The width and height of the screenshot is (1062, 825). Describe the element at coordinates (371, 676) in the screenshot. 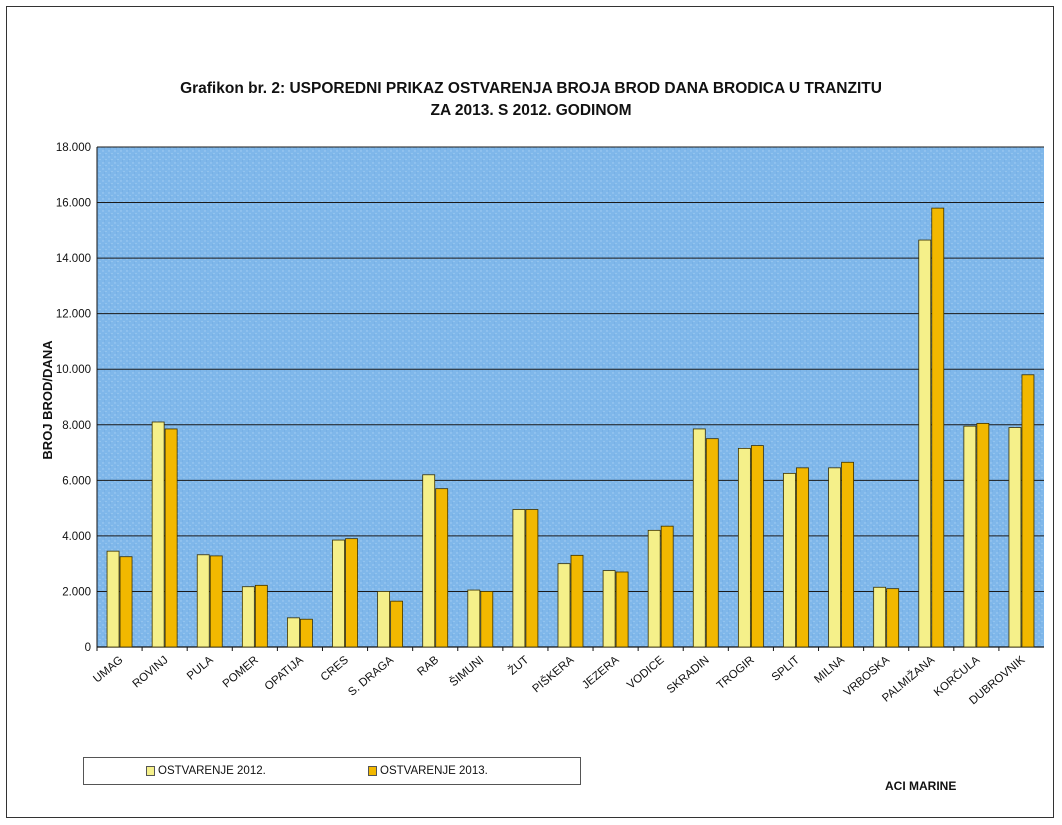

I see `x-tick-label: S. DRAGA` at that location.